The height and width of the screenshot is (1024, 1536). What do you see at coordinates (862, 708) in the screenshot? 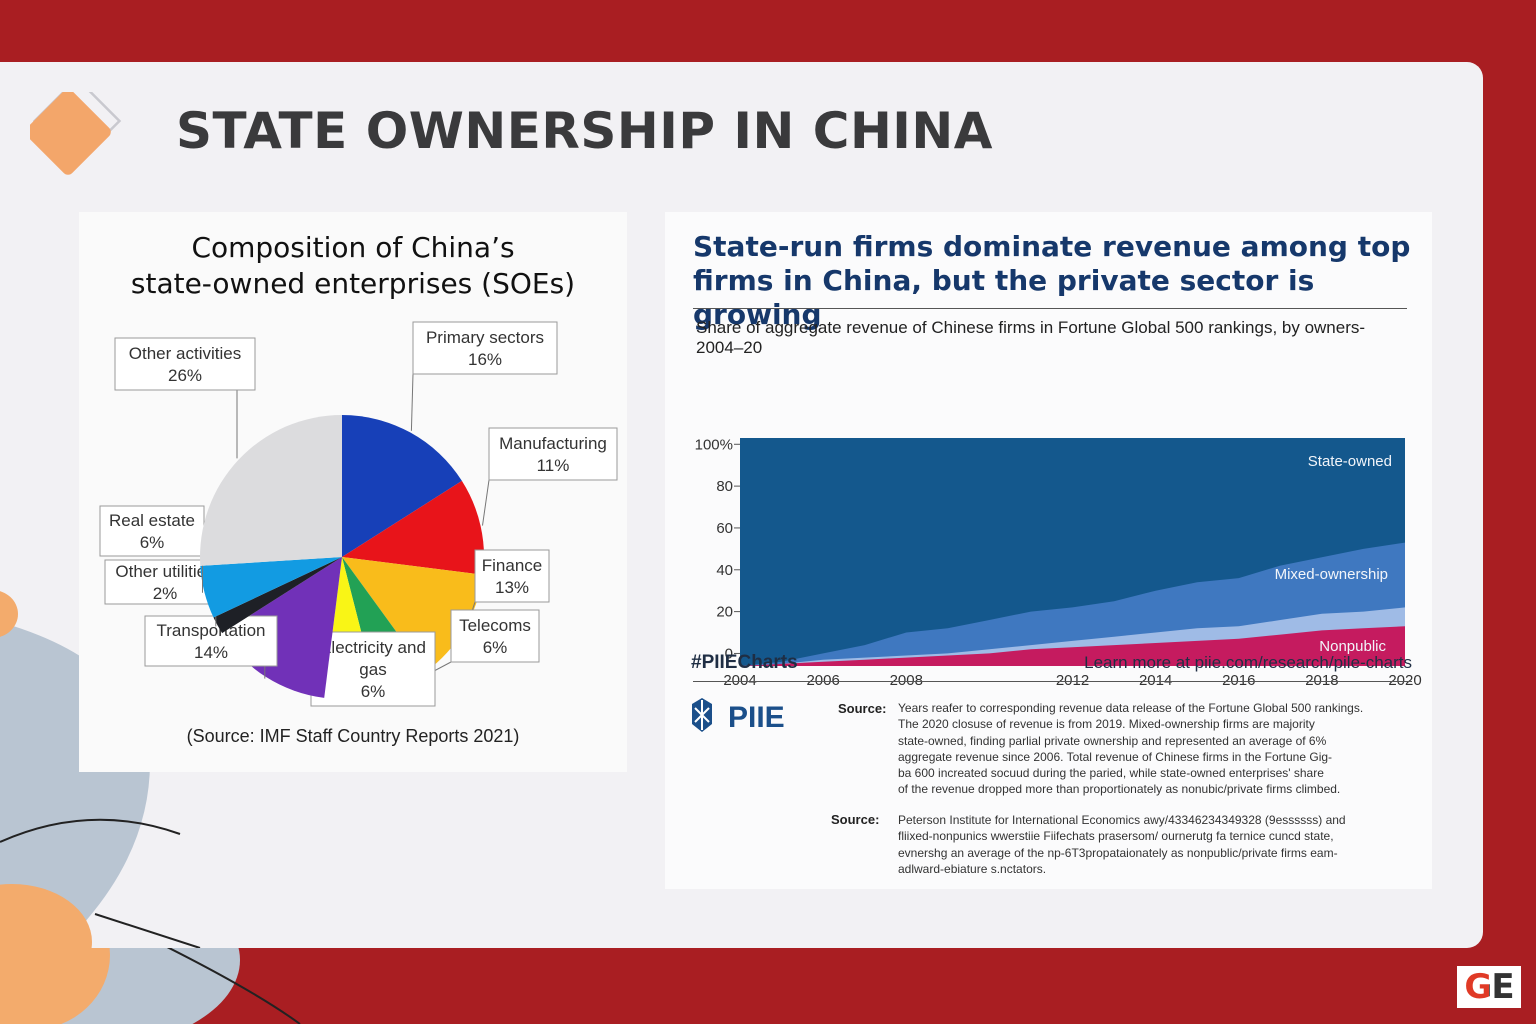
I see `source-label: Source:` at bounding box center [862, 708].